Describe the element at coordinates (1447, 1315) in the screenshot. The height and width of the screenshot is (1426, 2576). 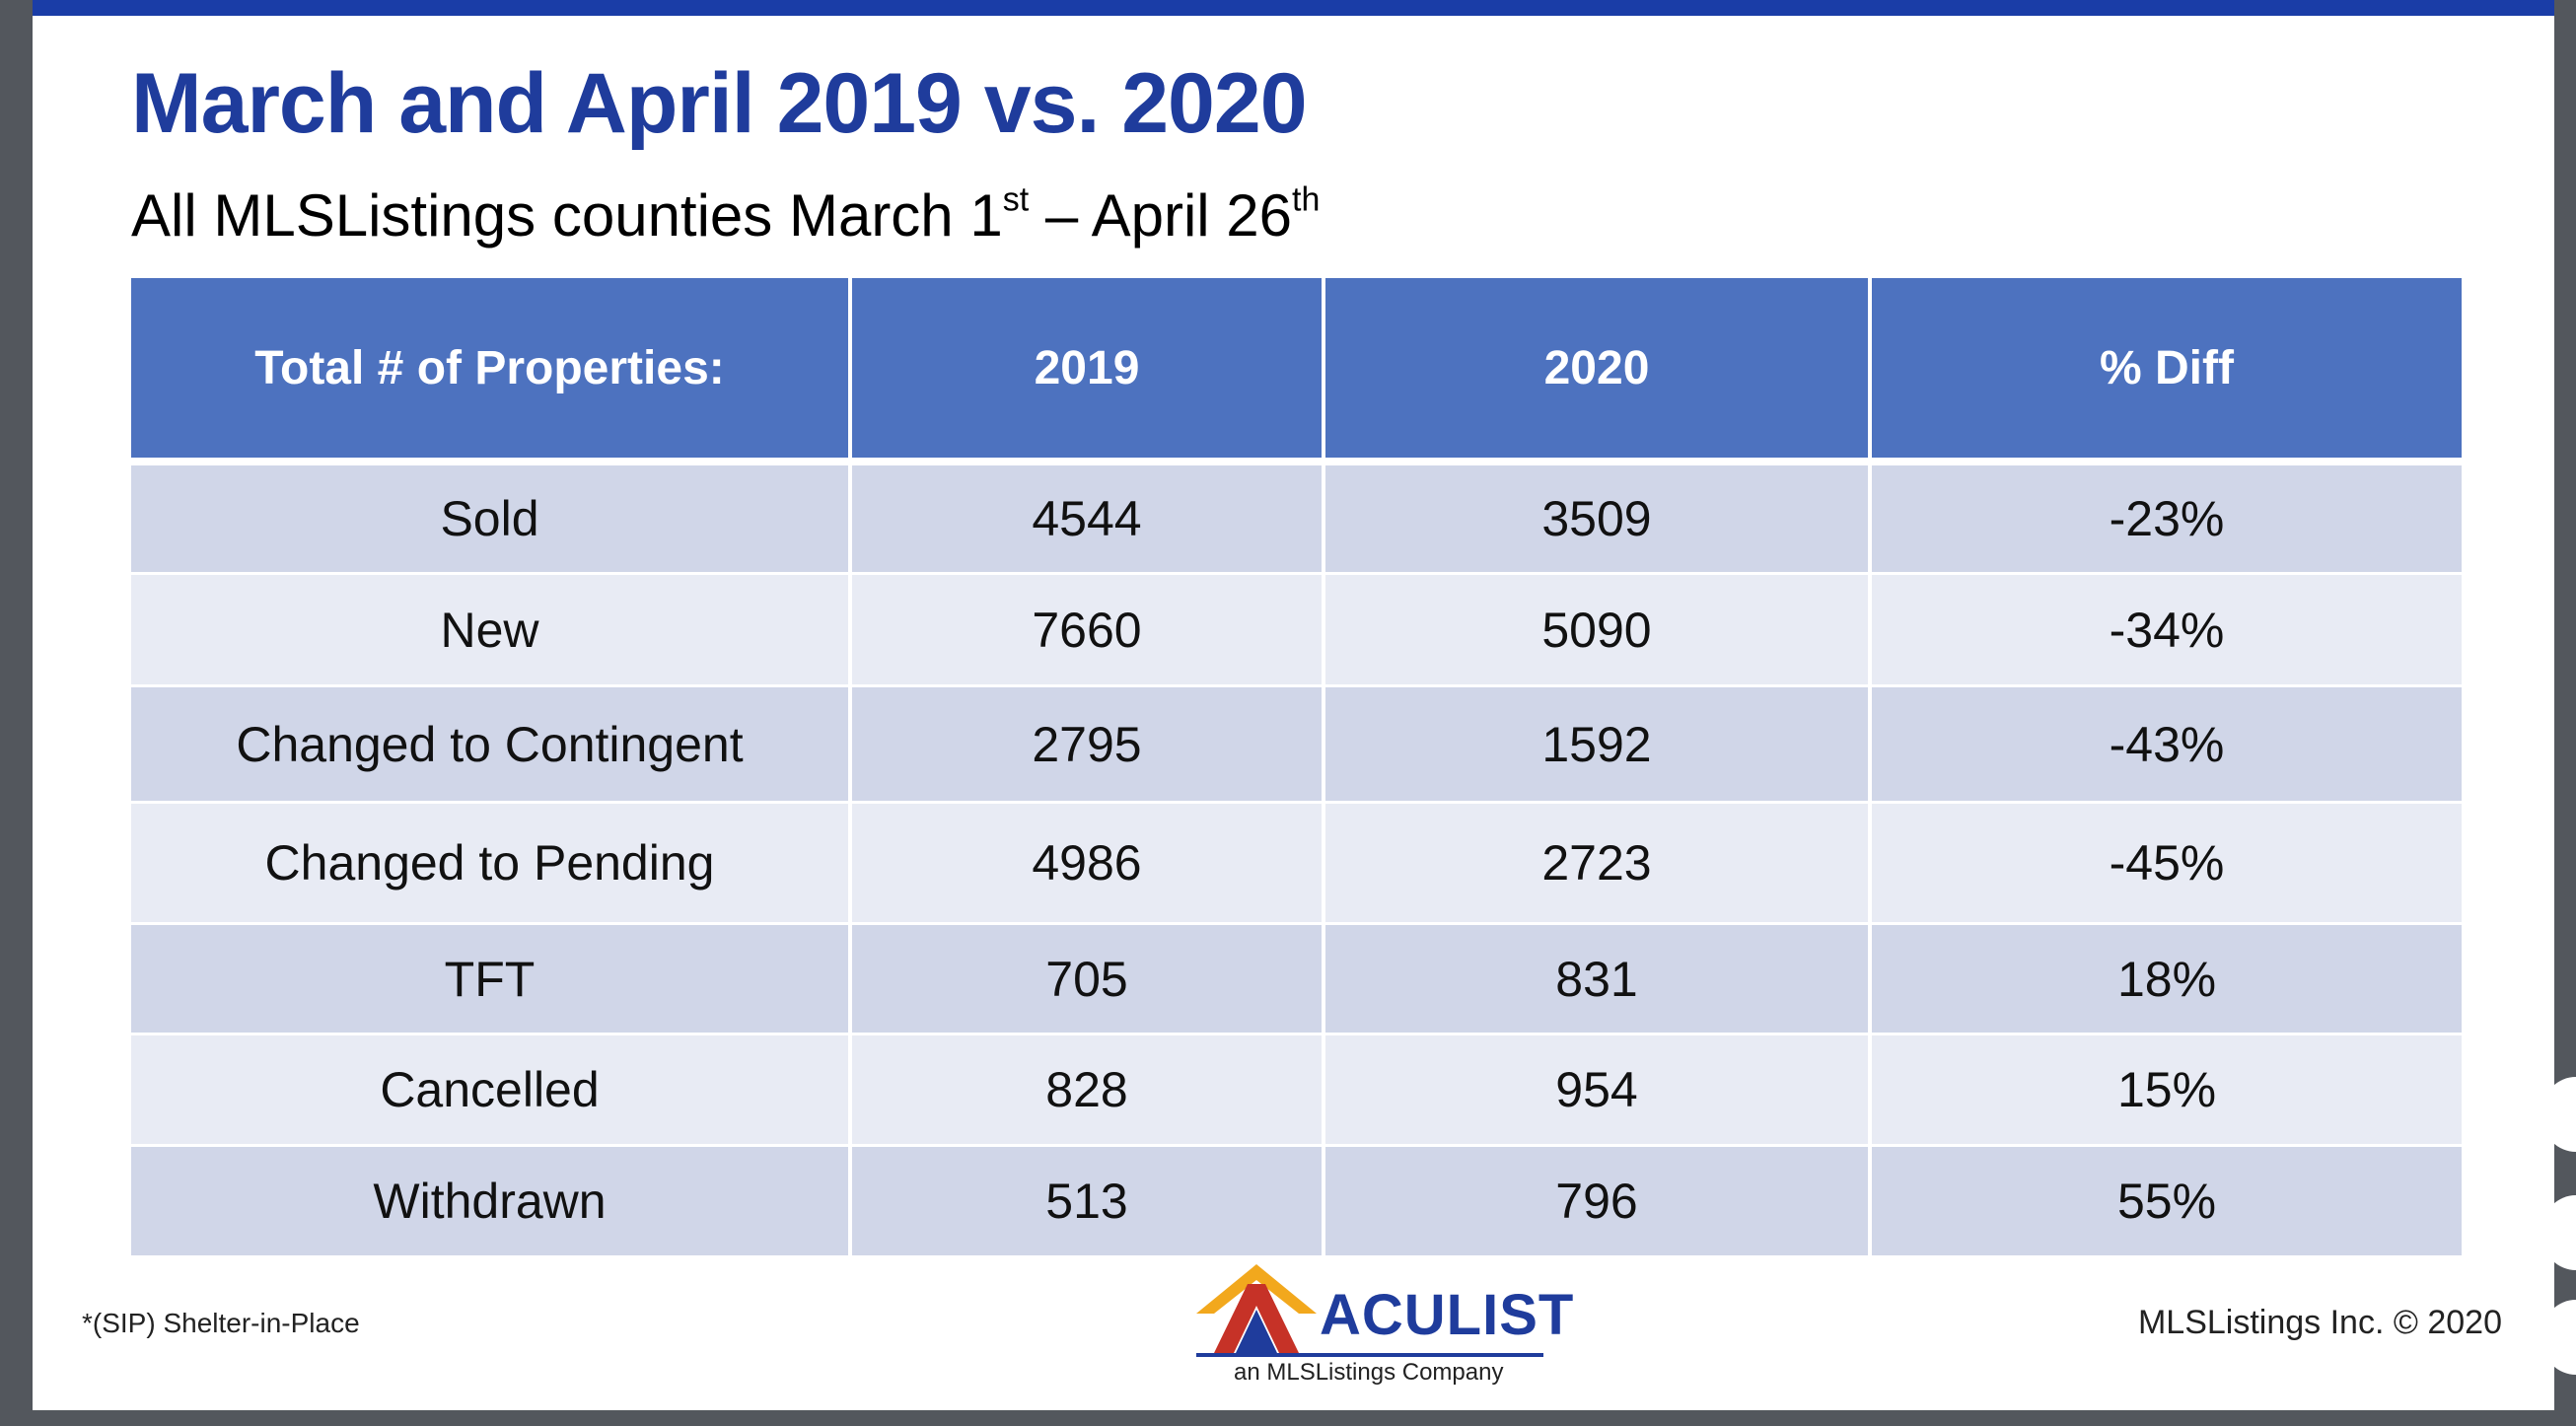
I see `logo-wordmark: ACULIST` at that location.